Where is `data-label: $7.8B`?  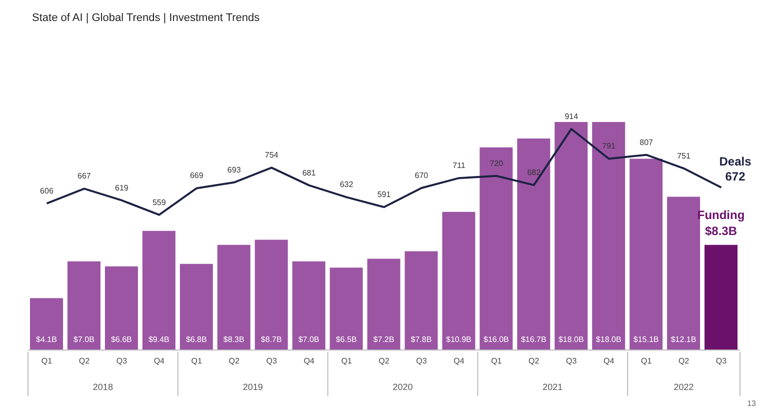 data-label: $7.8B is located at coordinates (421, 339).